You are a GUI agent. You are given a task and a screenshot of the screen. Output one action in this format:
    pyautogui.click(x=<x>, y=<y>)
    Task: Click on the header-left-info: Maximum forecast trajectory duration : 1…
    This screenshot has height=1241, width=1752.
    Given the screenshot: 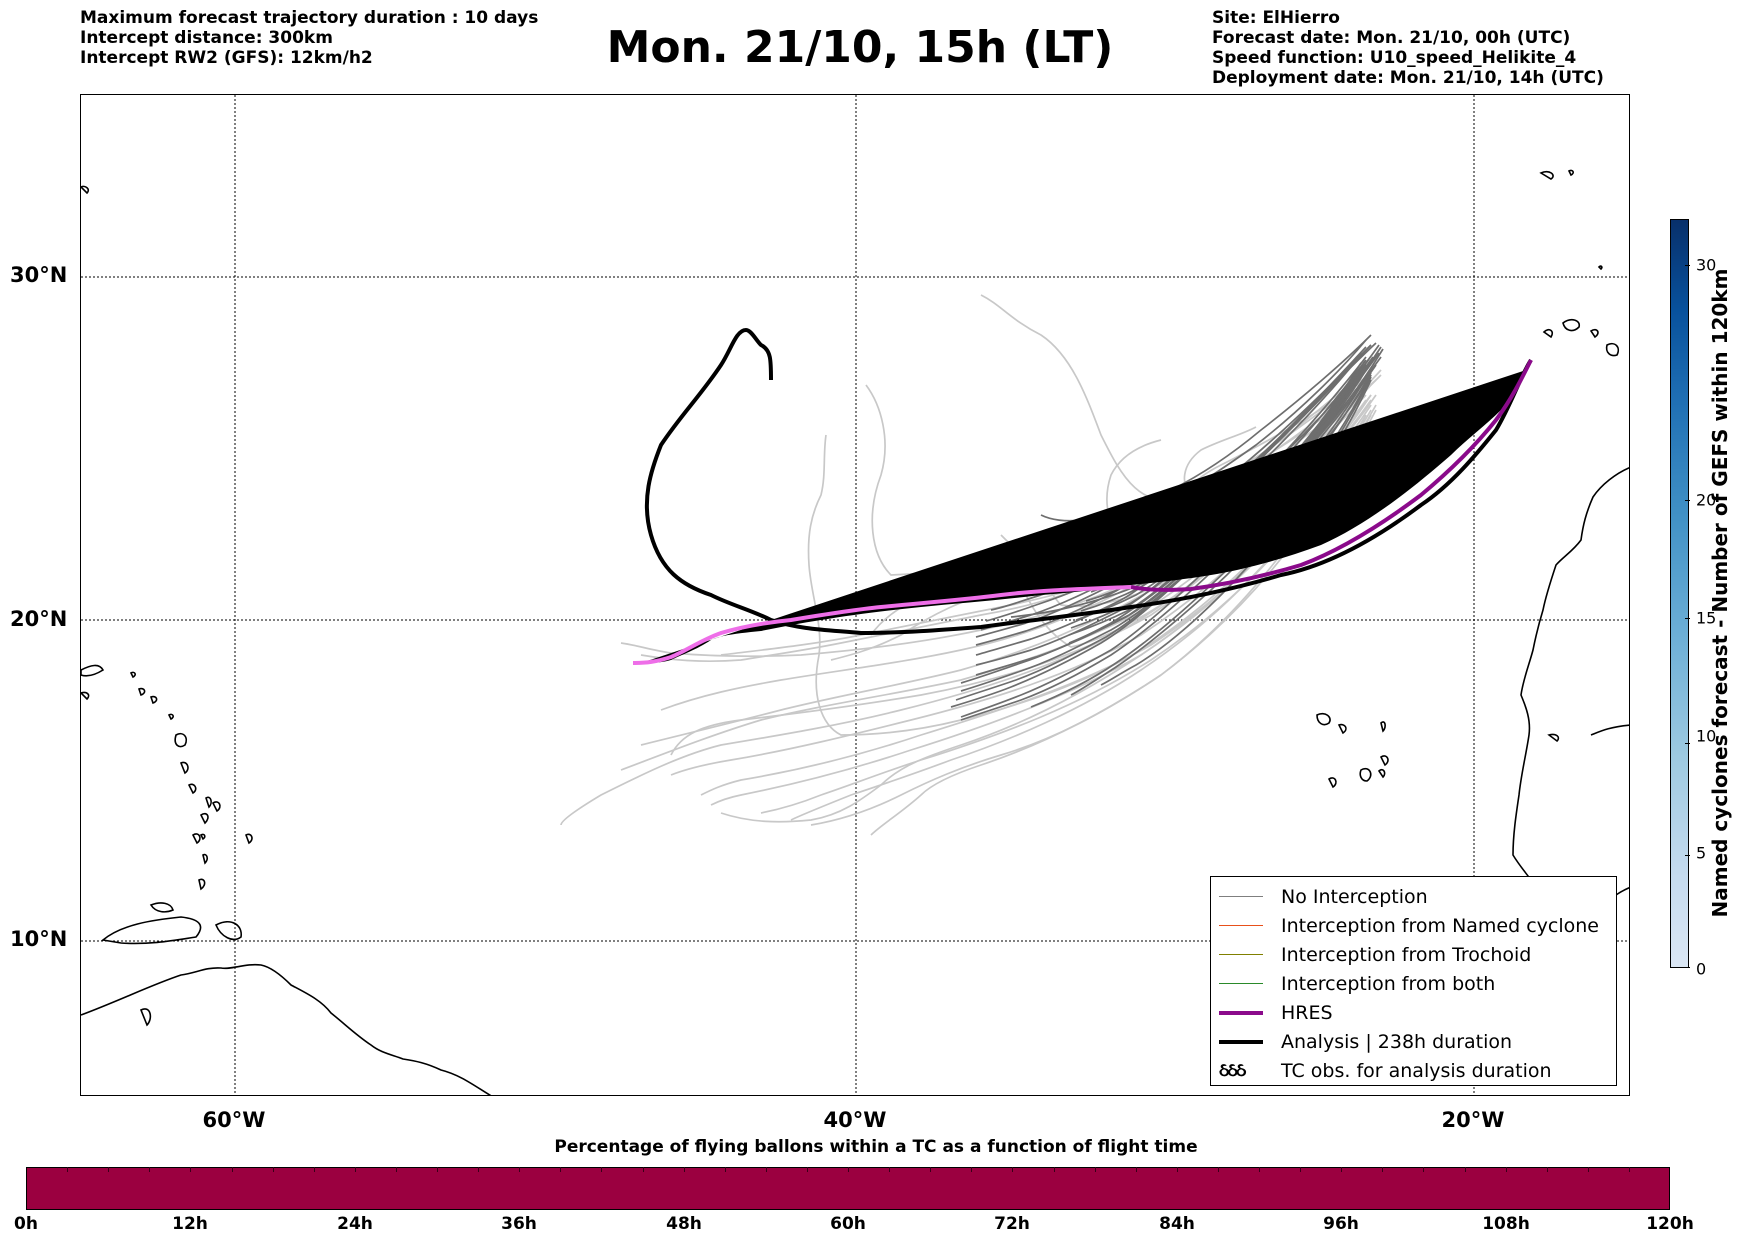 What is the action you would take?
    pyautogui.click(x=309, y=38)
    